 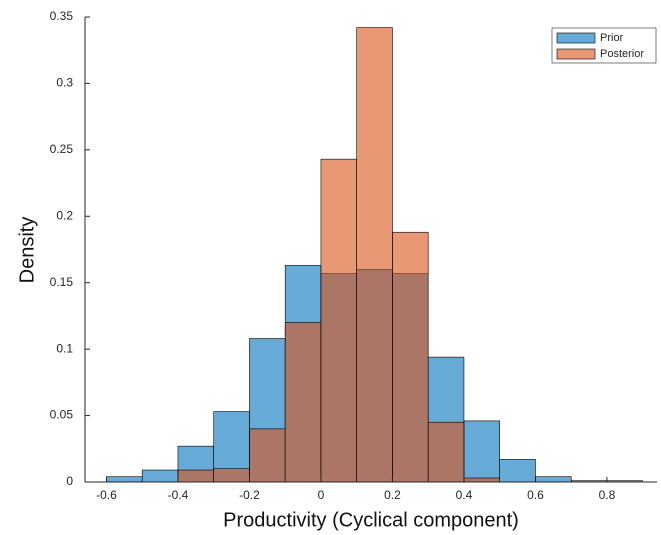 I want to click on y-tick-label: 0.05, so click(x=62, y=415).